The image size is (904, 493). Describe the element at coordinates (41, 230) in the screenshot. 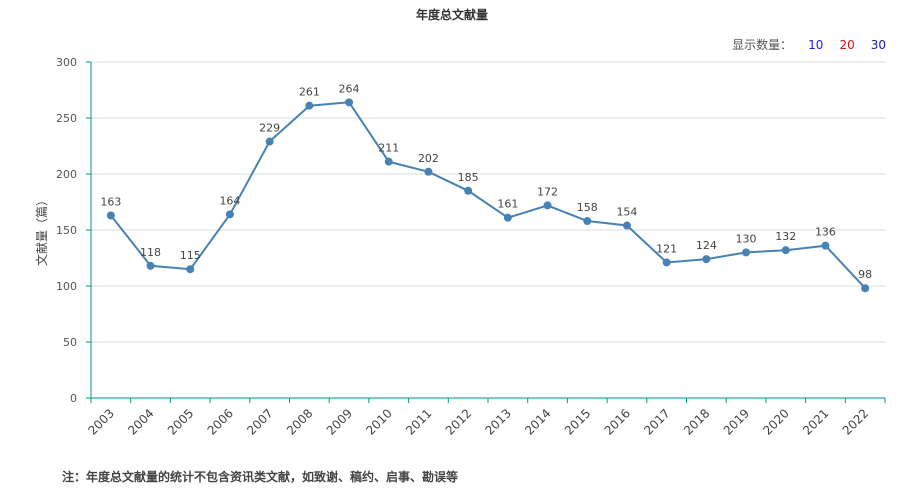

I see `y-axis-label: 文献量（篇）` at that location.